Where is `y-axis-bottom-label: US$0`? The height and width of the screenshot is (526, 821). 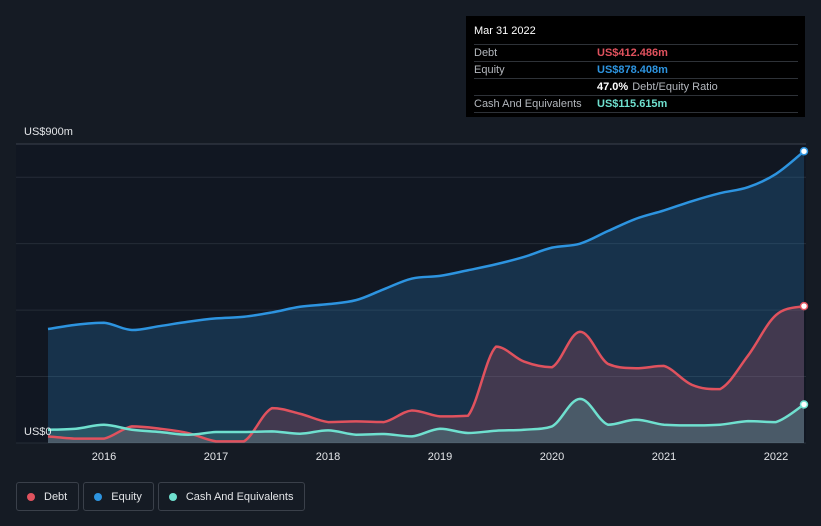
y-axis-bottom-label: US$0 is located at coordinates (38, 432).